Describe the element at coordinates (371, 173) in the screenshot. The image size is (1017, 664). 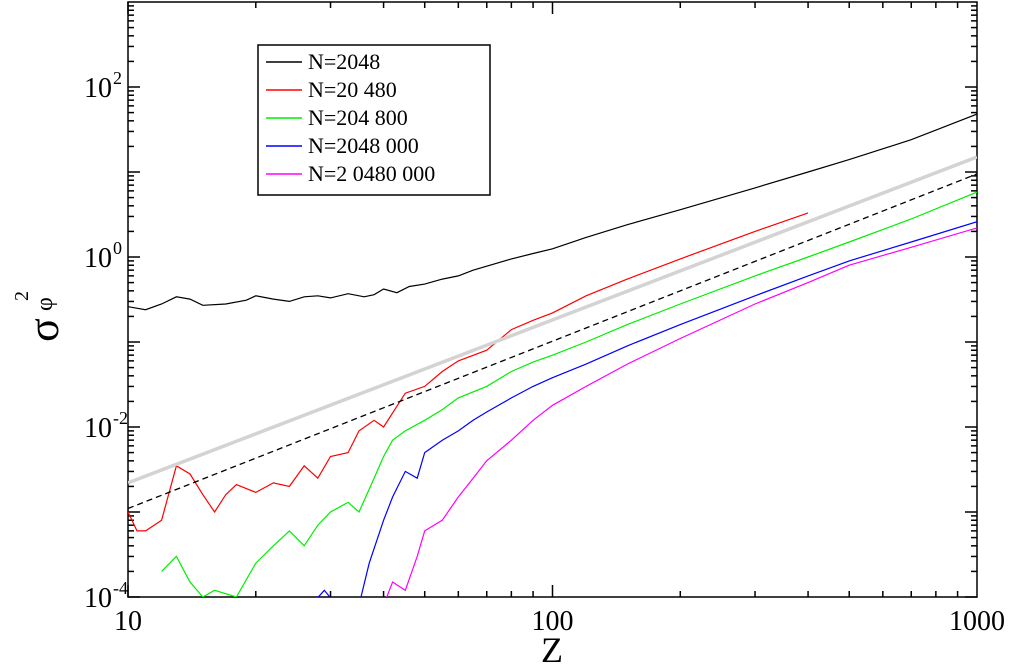
I see `legend-label: N=2 0480 000` at that location.